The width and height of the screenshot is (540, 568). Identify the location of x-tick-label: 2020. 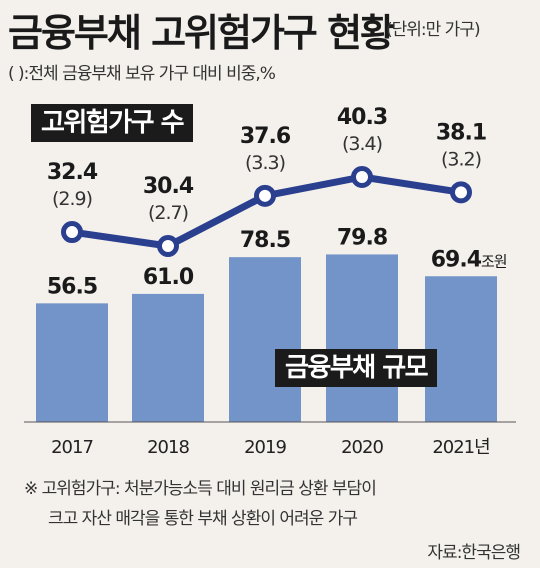
(362, 447).